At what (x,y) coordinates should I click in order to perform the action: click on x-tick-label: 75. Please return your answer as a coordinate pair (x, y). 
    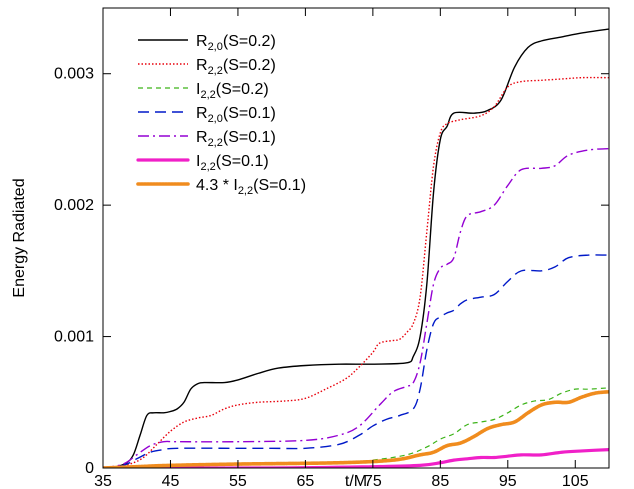
    Looking at the image, I should click on (373, 481).